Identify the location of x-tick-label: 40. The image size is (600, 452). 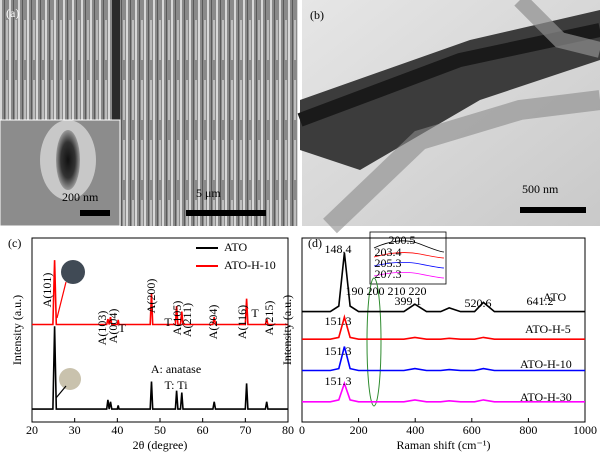
(117, 430).